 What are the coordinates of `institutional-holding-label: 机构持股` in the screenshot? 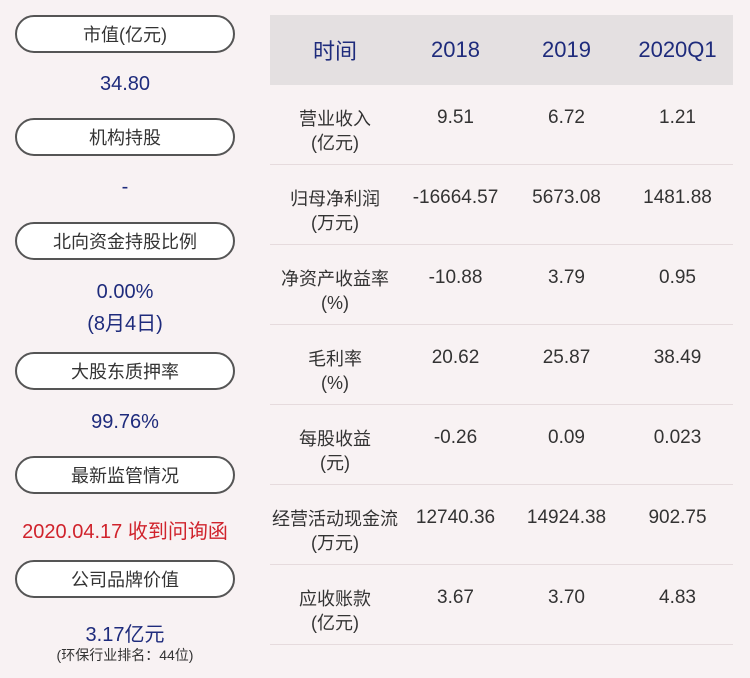 It's located at (125, 137).